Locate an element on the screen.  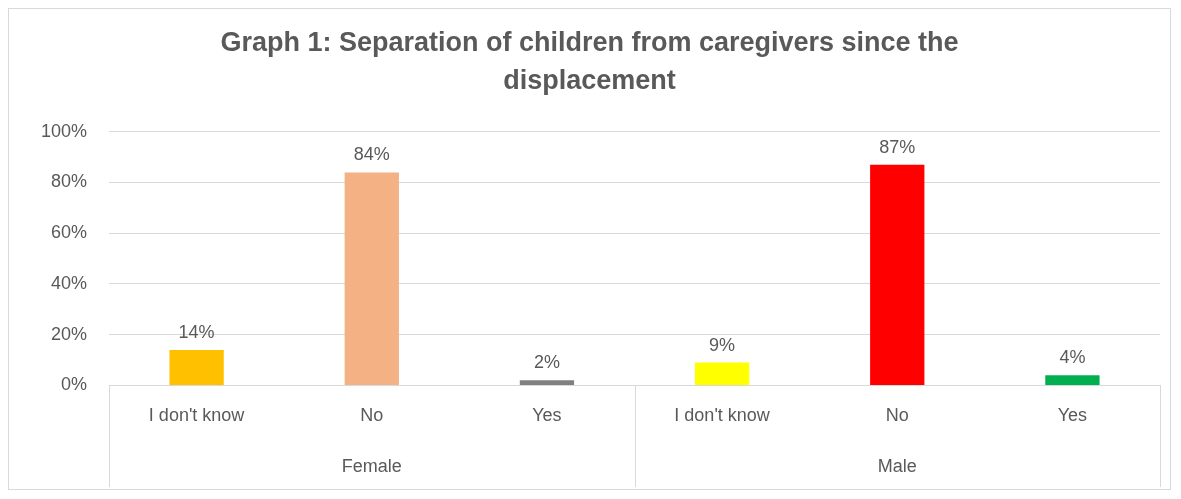
y-tick-label: 60% is located at coordinates (69, 232).